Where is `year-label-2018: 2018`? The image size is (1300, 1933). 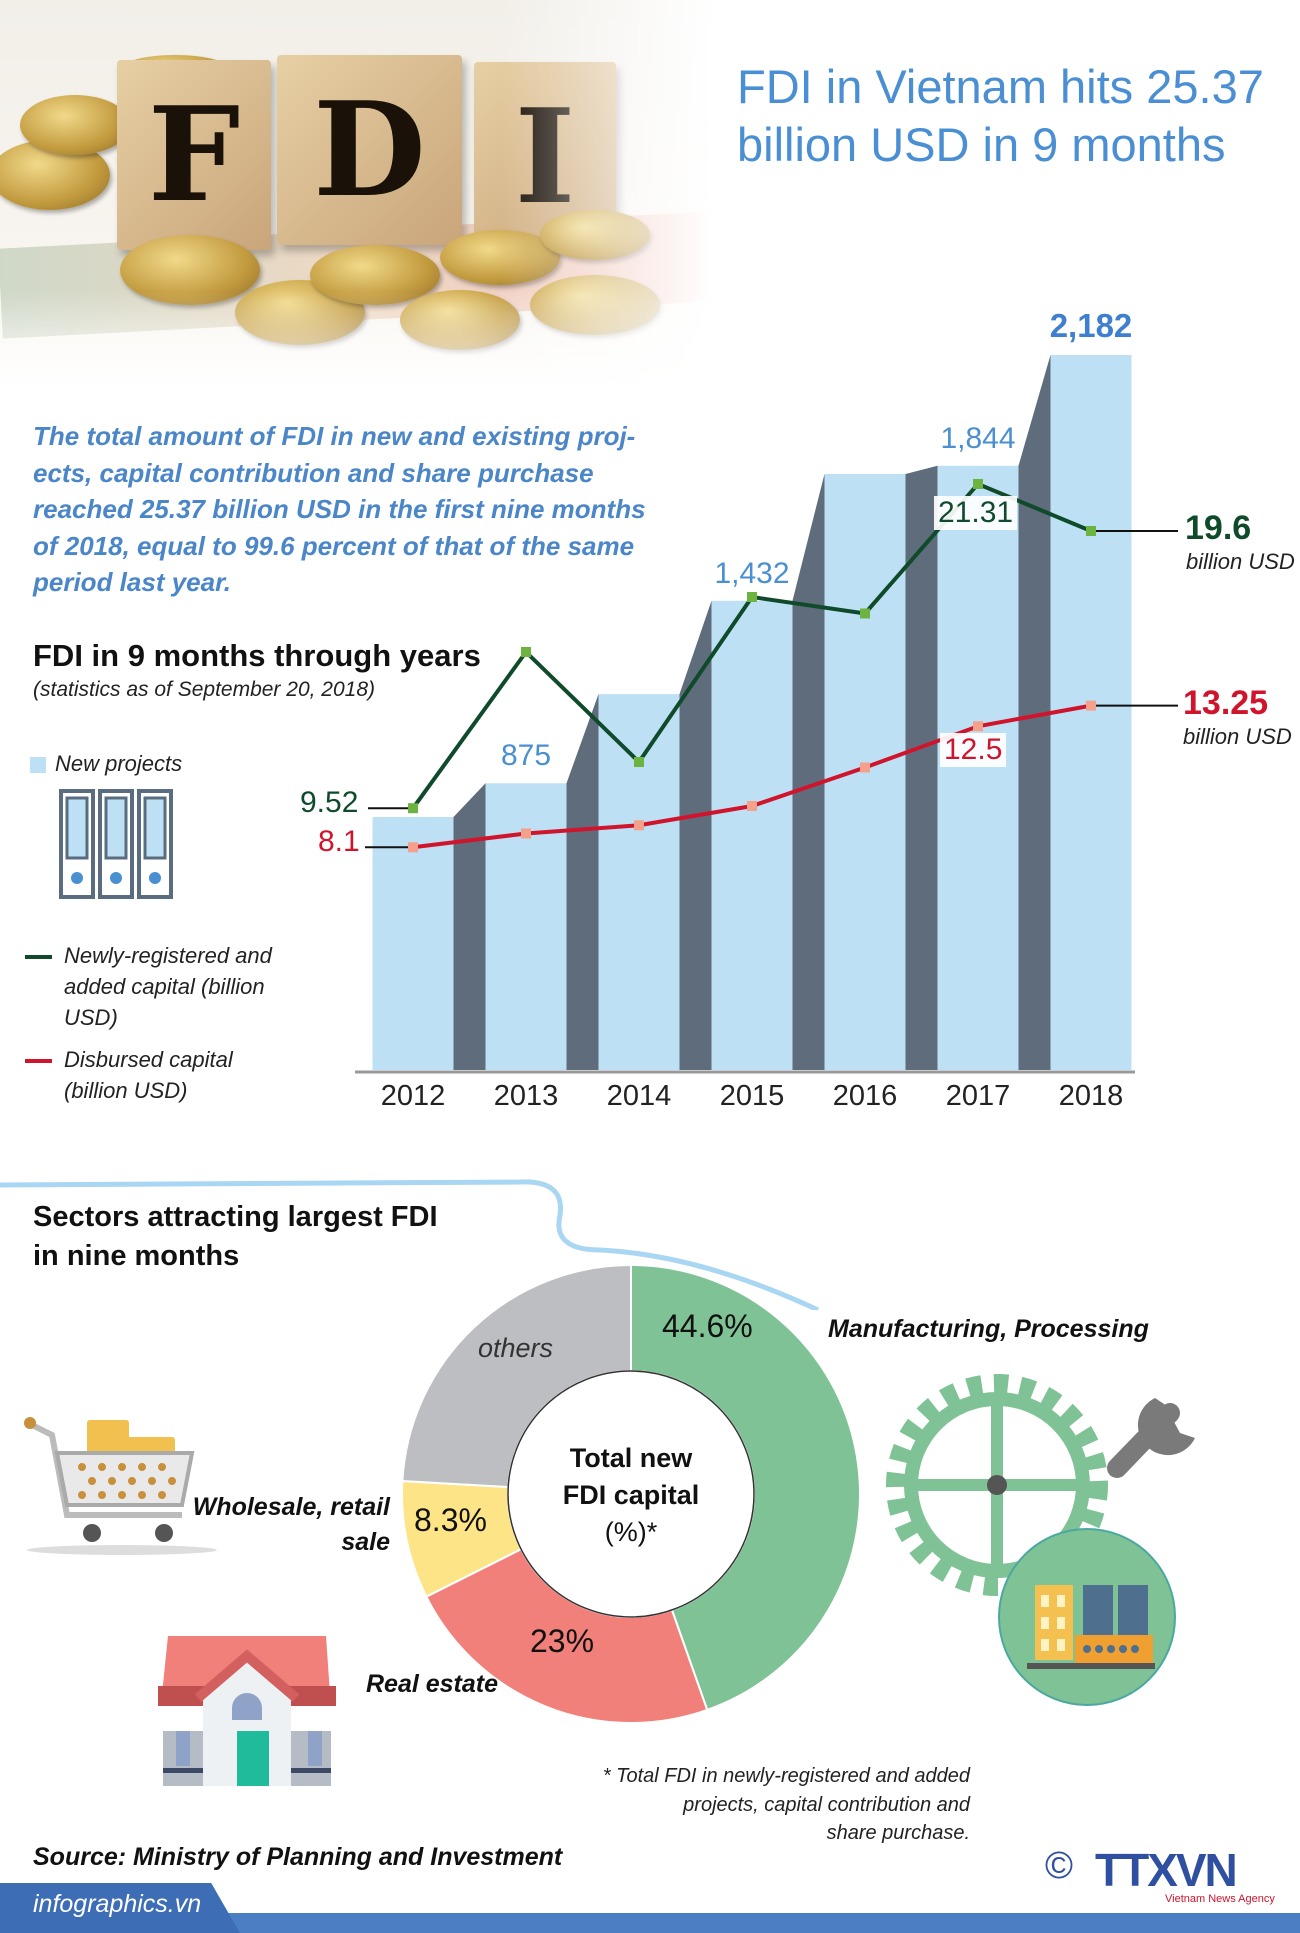 year-label-2018: 2018 is located at coordinates (1091, 1096).